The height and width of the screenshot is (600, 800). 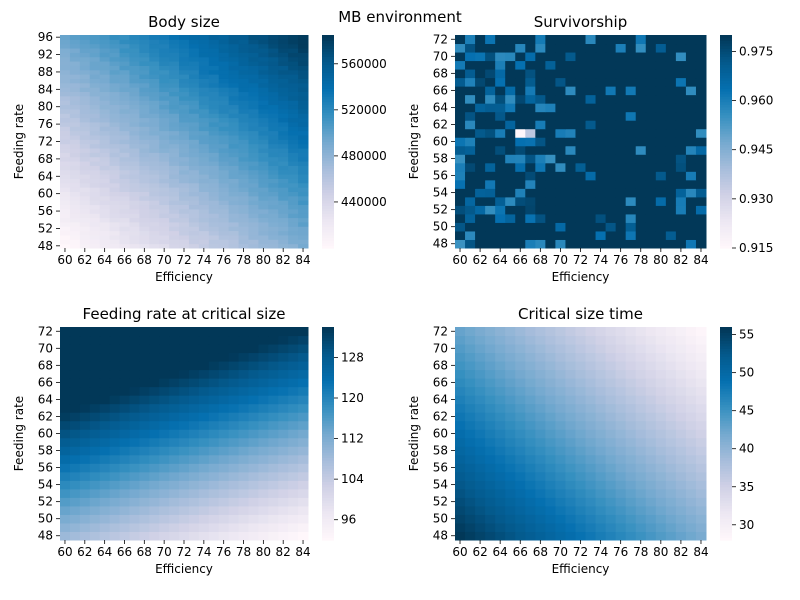 I want to click on x-tick-label: 60, so click(x=459, y=260).